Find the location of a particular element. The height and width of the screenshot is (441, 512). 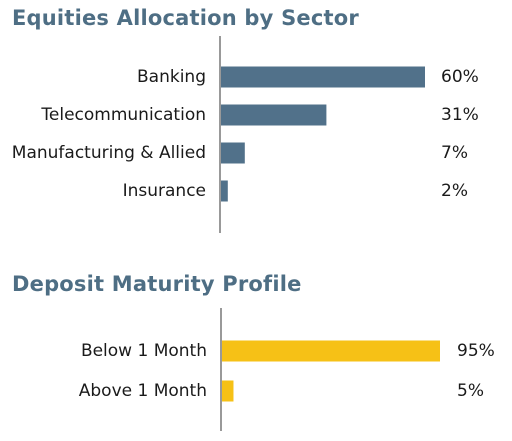

category-label: Manufacturing & Allied is located at coordinates (109, 153).